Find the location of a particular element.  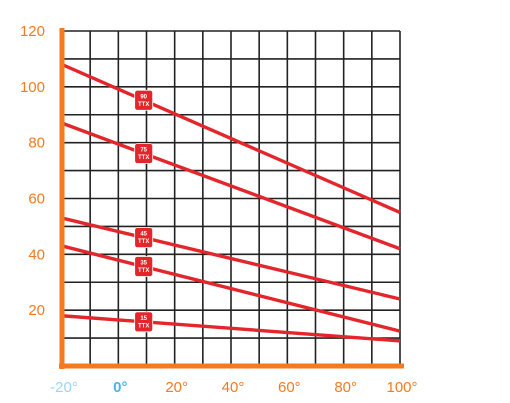

x-tick-label: 60° is located at coordinates (289, 387).